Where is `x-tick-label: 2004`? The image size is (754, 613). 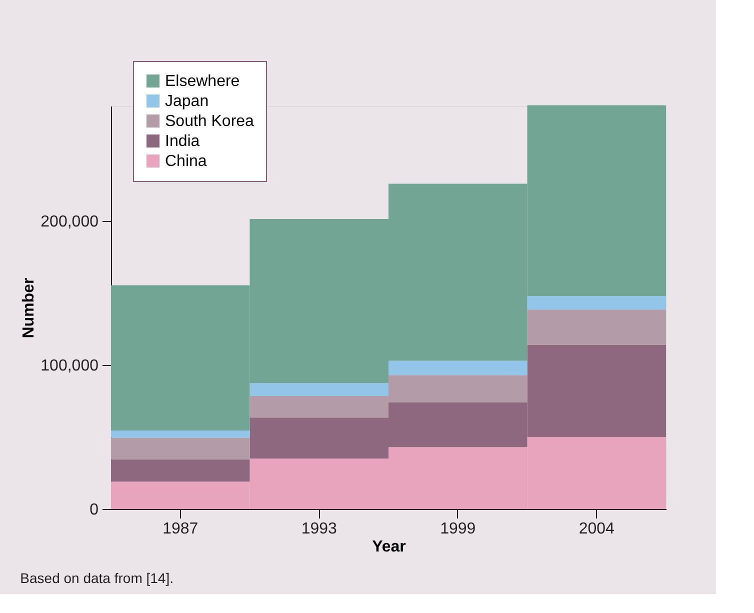
x-tick-label: 2004 is located at coordinates (596, 529).